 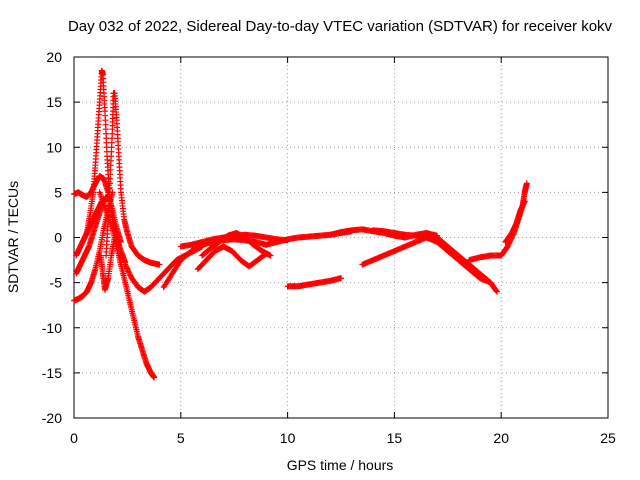 What do you see at coordinates (340, 465) in the screenshot?
I see `x-axis-label: GPS time / hours` at bounding box center [340, 465].